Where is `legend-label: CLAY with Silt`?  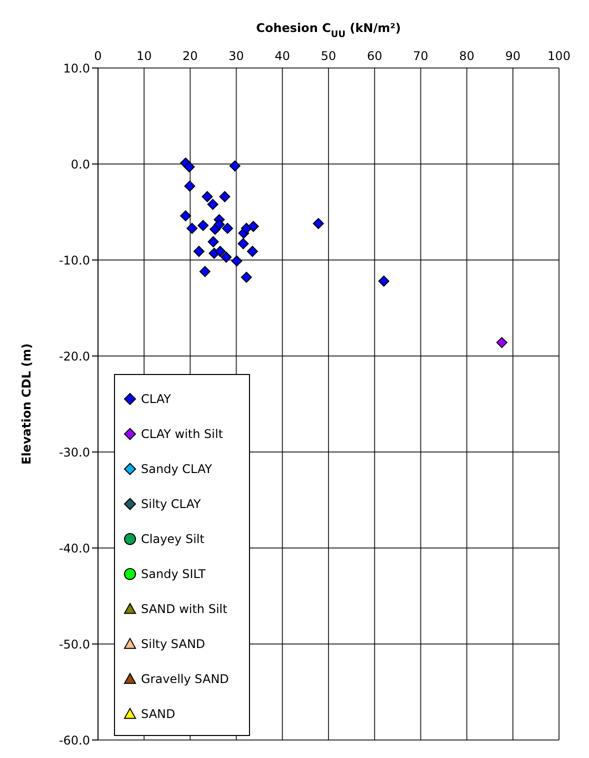 legend-label: CLAY with Silt is located at coordinates (182, 433).